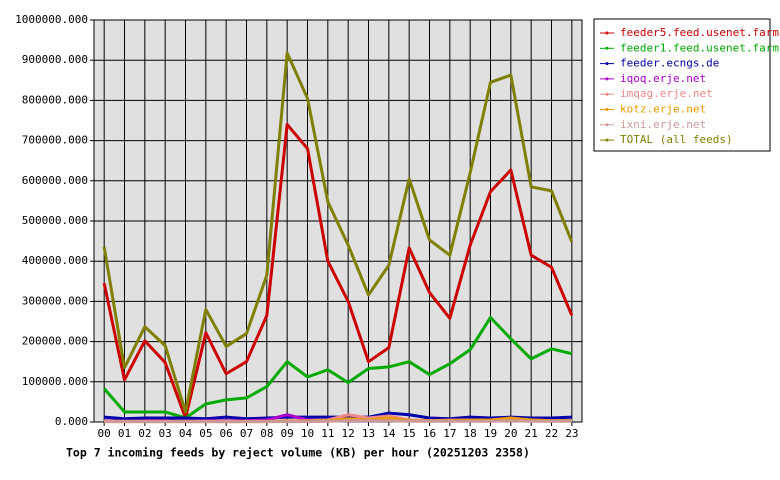  Describe the element at coordinates (55, 220) in the screenshot. I see `y-tick-label: 500000.000` at that location.